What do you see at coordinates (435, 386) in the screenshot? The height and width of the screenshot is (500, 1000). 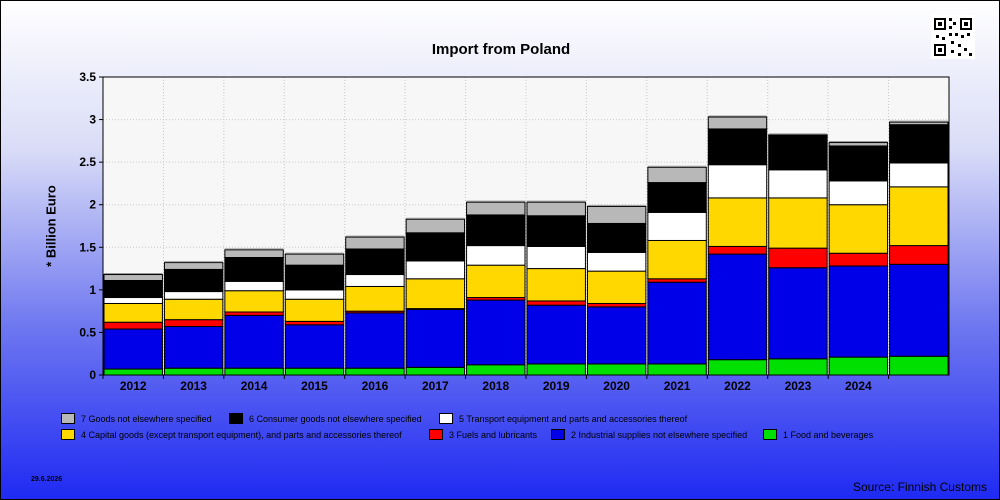 I see `x-tick-label: 2017` at bounding box center [435, 386].